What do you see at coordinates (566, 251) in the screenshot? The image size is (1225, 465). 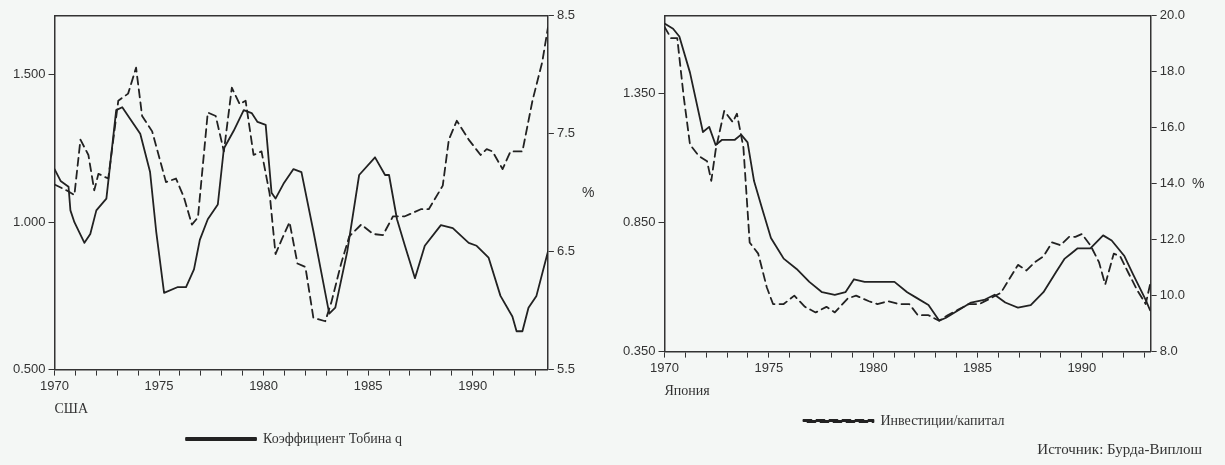 I see `y2-tick-label: 6.5` at bounding box center [566, 251].